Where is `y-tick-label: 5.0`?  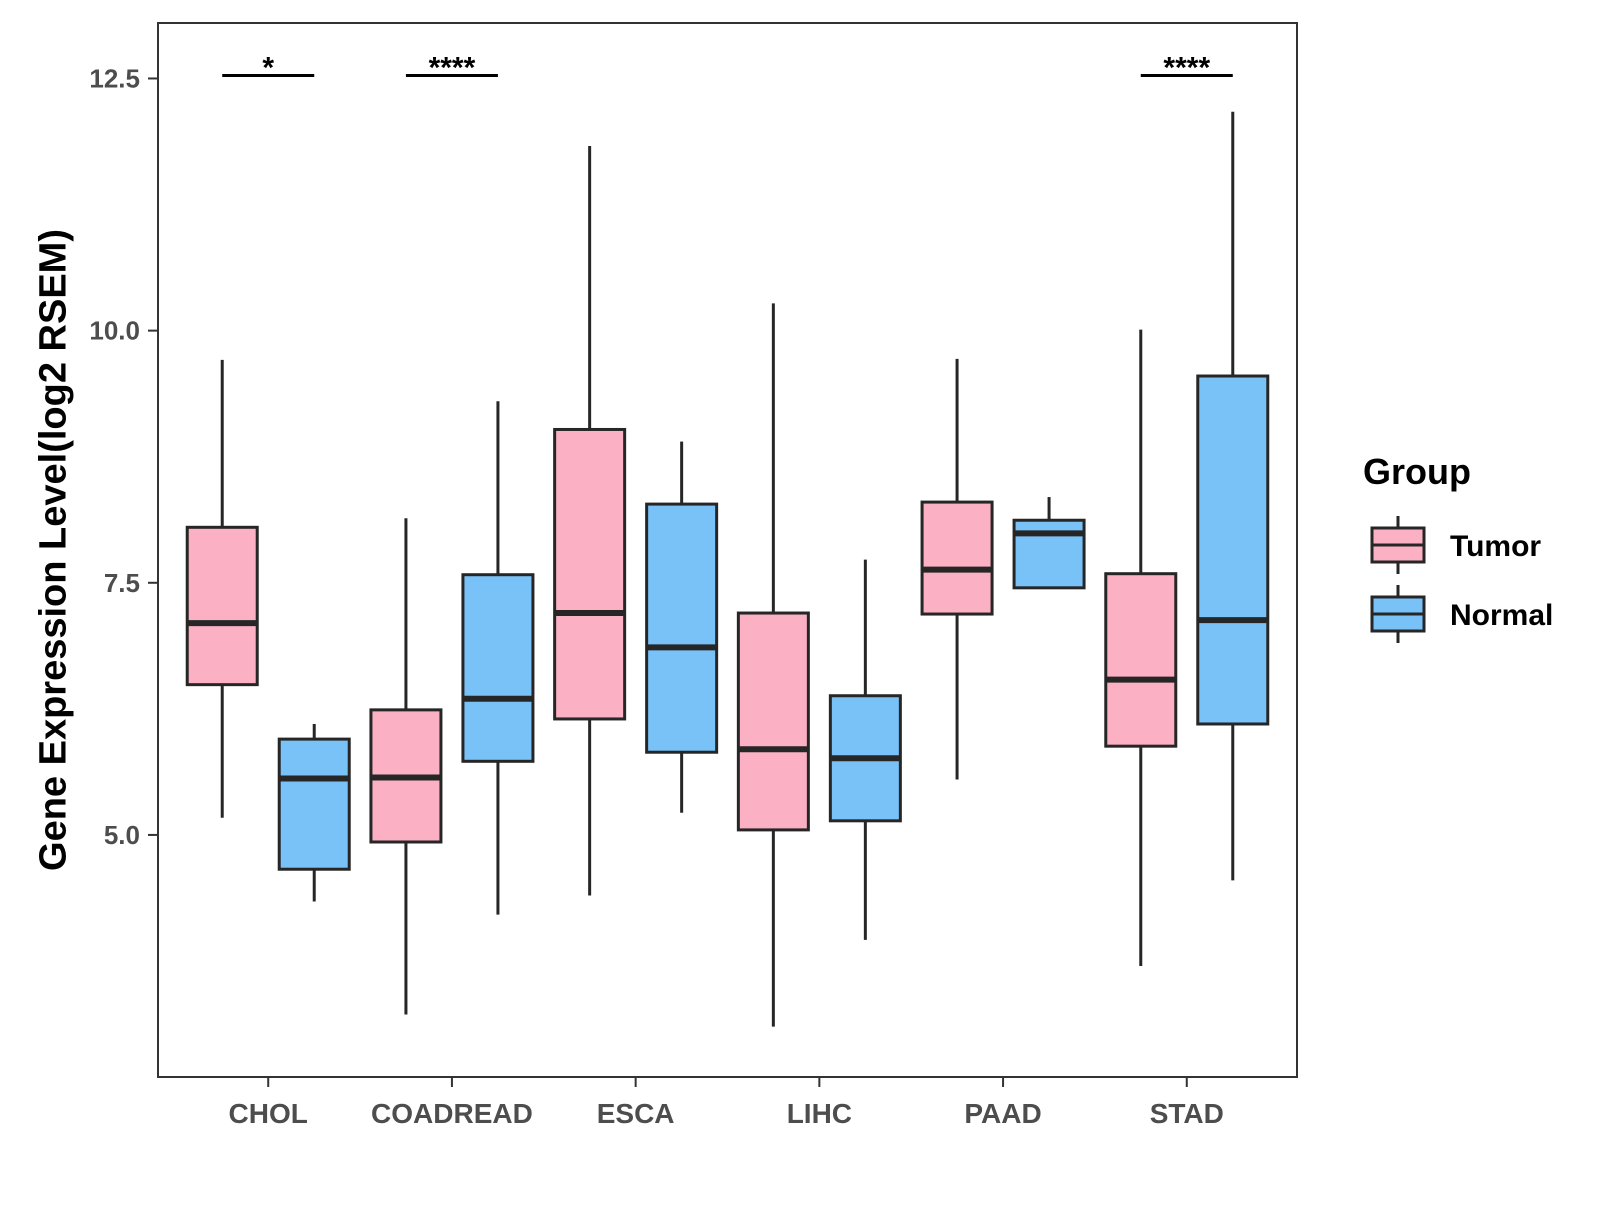
y-tick-label: 5.0 is located at coordinates (122, 835).